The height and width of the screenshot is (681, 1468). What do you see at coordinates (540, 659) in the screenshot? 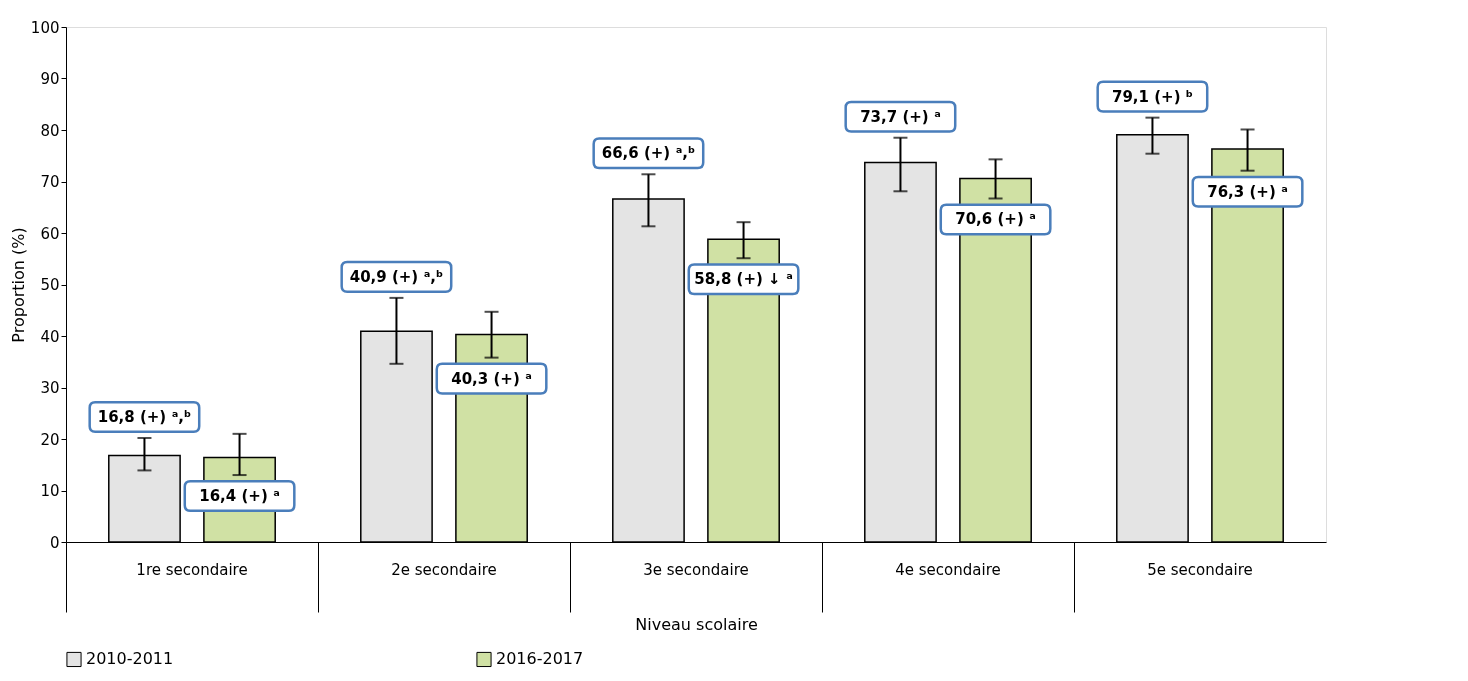
I see `legend-label: 2016-2017` at bounding box center [540, 659].